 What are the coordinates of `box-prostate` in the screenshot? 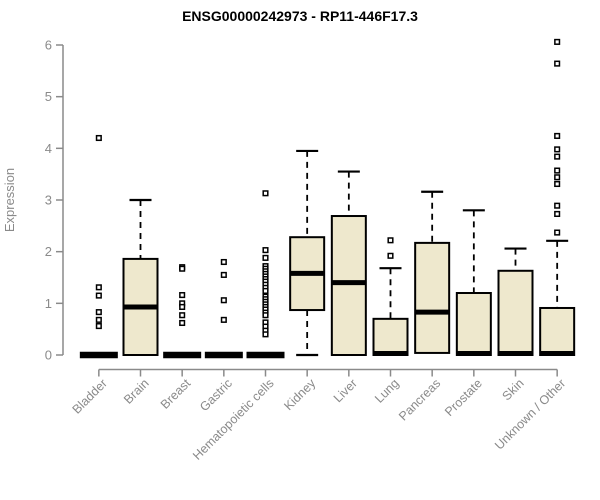 It's located at (473, 282).